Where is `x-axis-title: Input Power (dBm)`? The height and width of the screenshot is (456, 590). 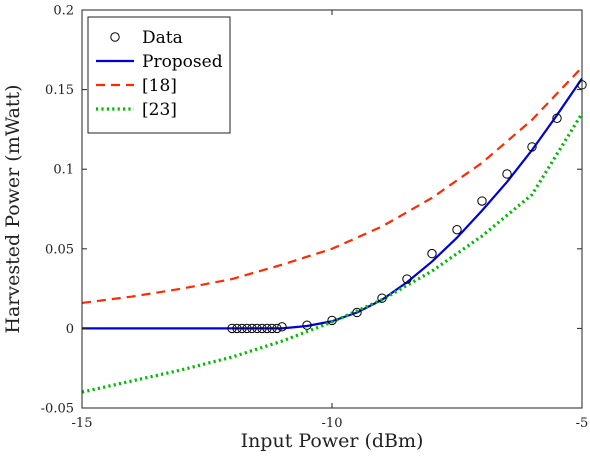 x-axis-title: Input Power (dBm) is located at coordinates (332, 441).